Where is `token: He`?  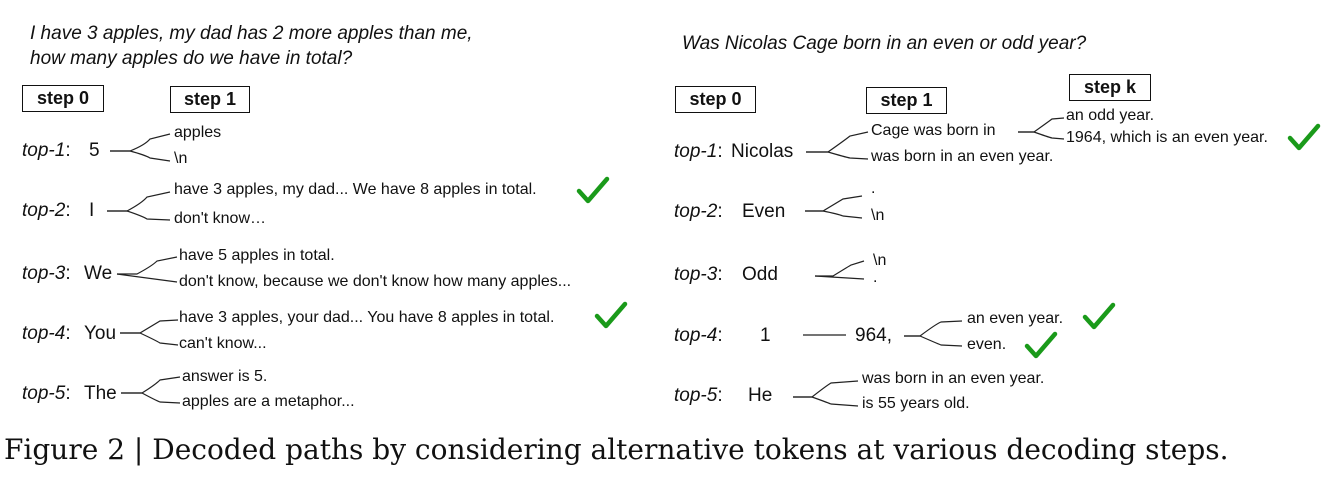 token: He is located at coordinates (760, 395).